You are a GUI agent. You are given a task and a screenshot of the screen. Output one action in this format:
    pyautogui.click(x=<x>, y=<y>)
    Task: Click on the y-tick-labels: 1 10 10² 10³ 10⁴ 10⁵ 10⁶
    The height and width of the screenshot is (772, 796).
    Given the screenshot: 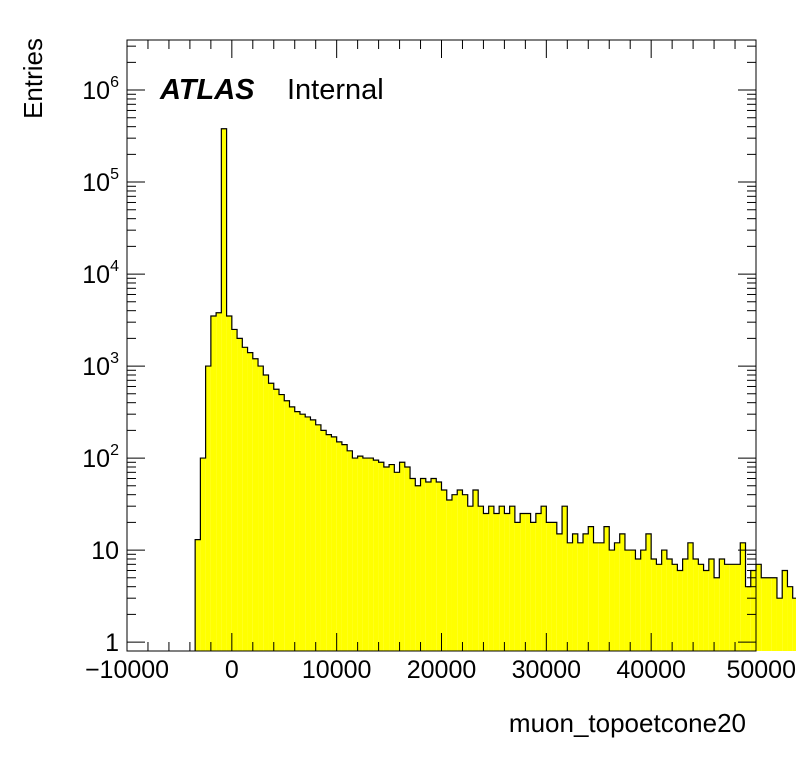 What is the action you would take?
    pyautogui.click(x=100, y=365)
    